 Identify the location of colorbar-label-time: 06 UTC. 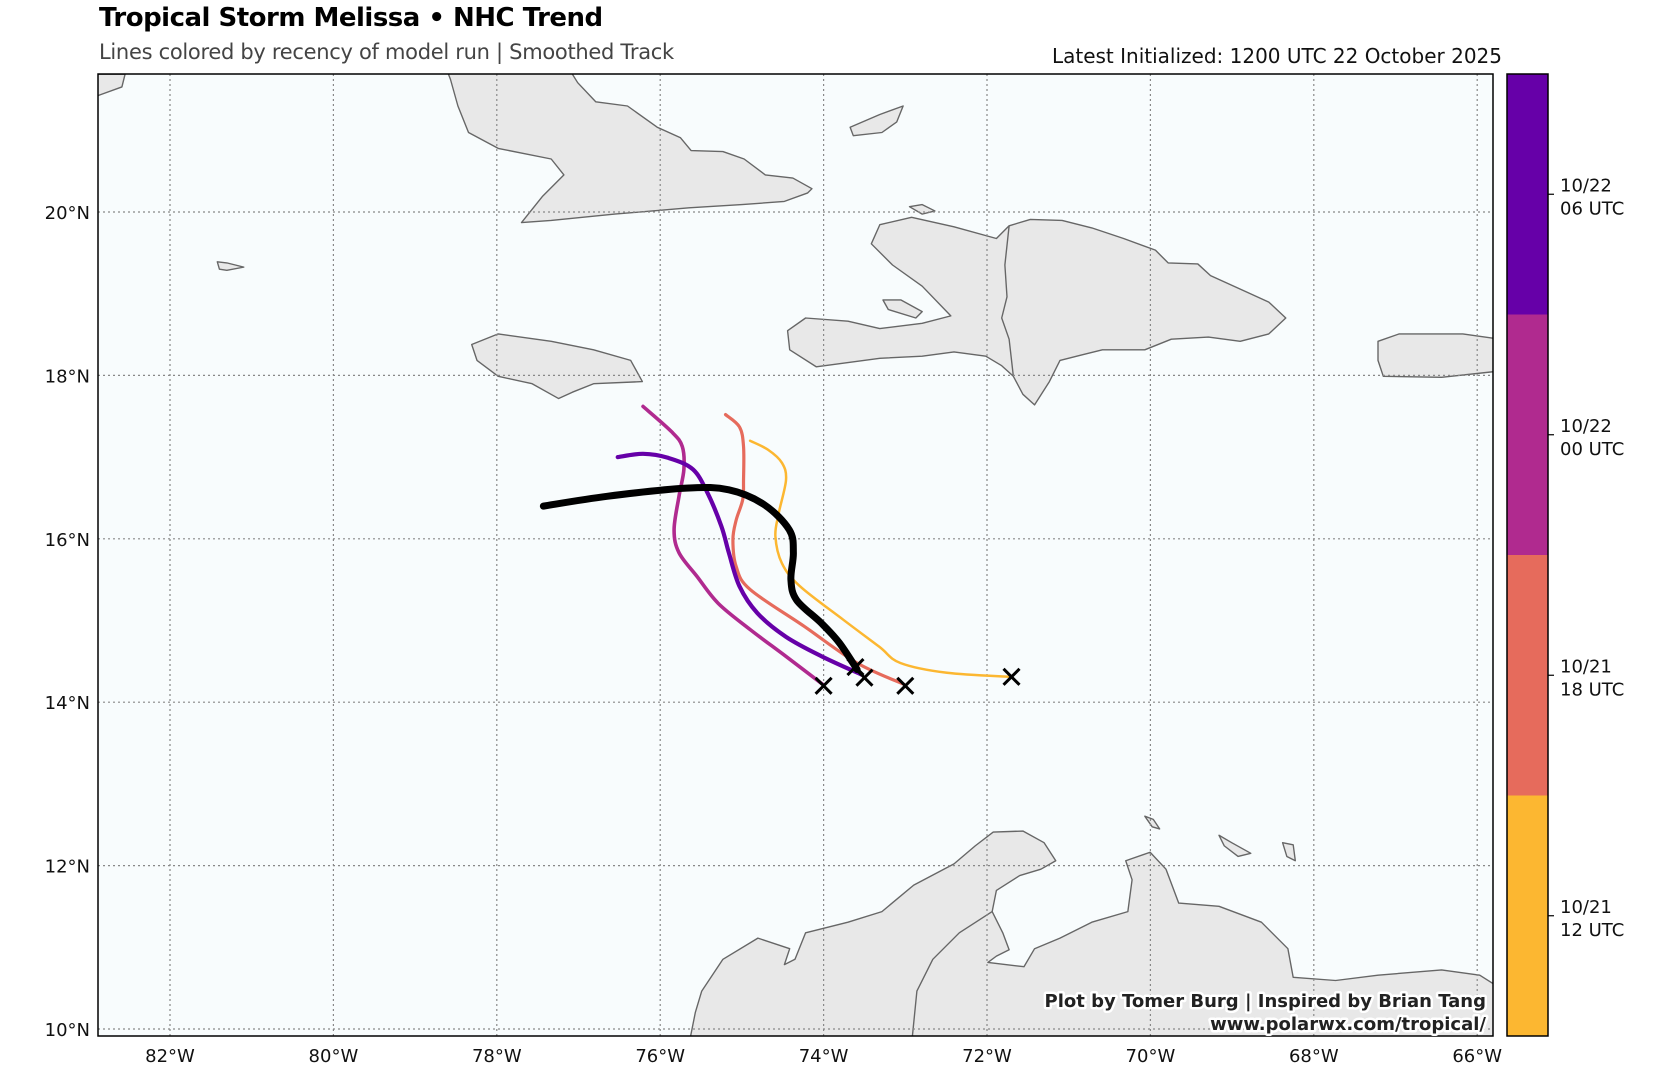
(1592, 208).